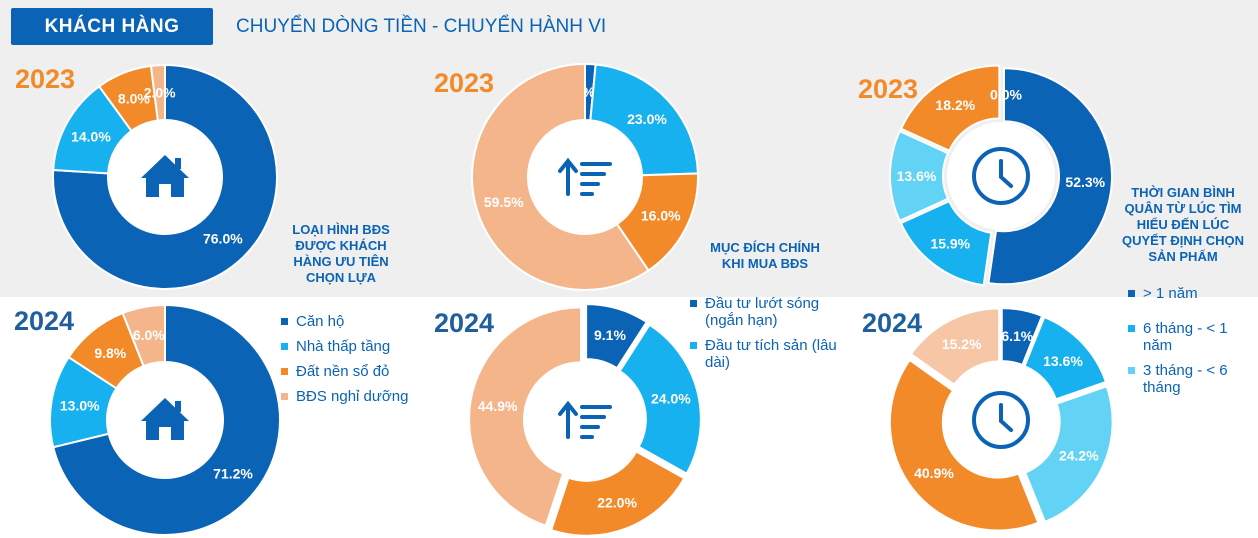 The image size is (1258, 538). I want to click on data-label: 2.0%, so click(160, 93).